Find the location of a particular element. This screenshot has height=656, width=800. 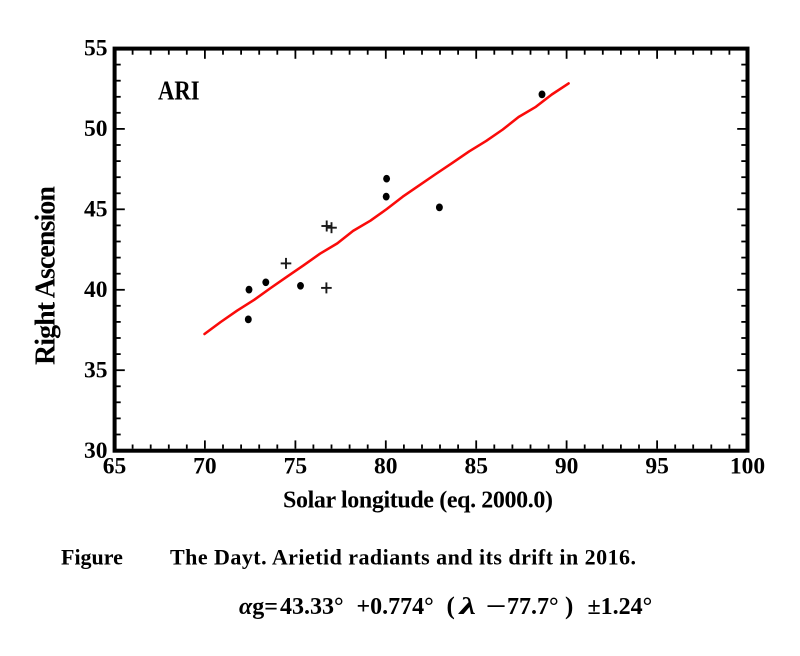

svg-text: 30 is located at coordinates (96, 451).